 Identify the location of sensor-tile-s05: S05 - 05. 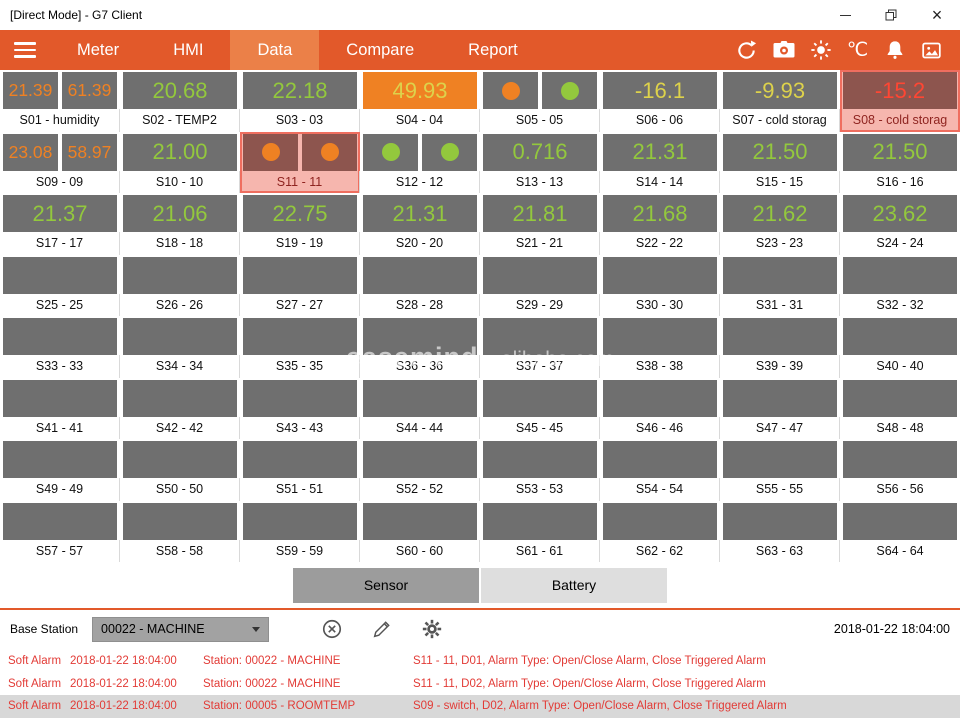
(540, 101).